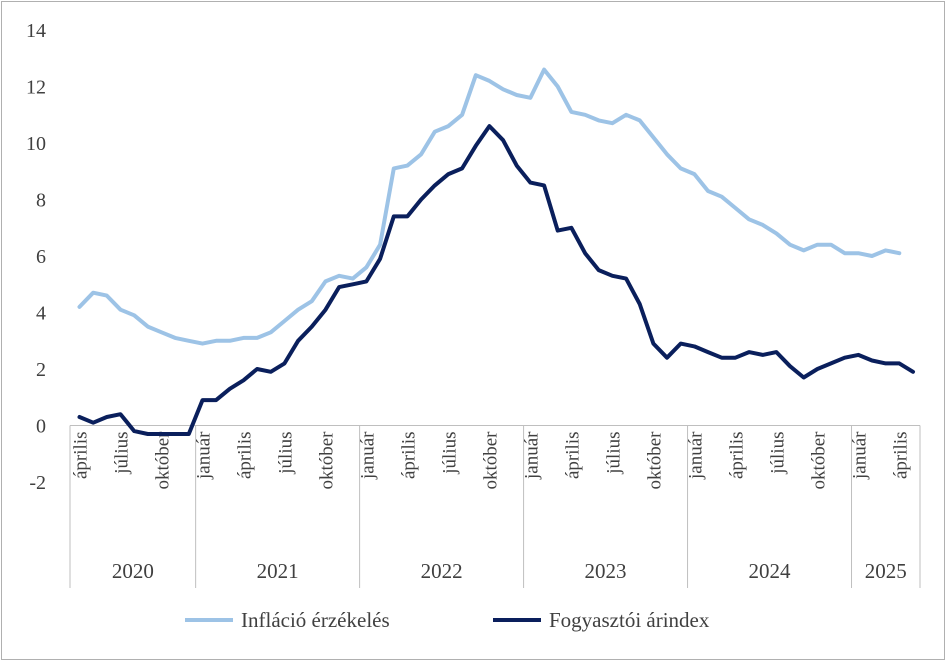  Describe the element at coordinates (41, 201) in the screenshot. I see `y-tick-label: 8` at that location.